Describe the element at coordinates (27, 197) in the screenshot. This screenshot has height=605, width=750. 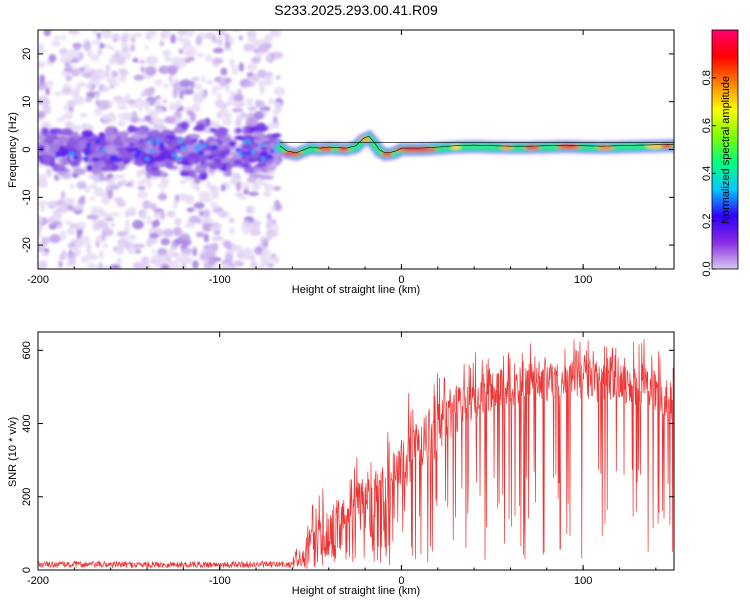
I see `y-tick-label: -10` at that location.